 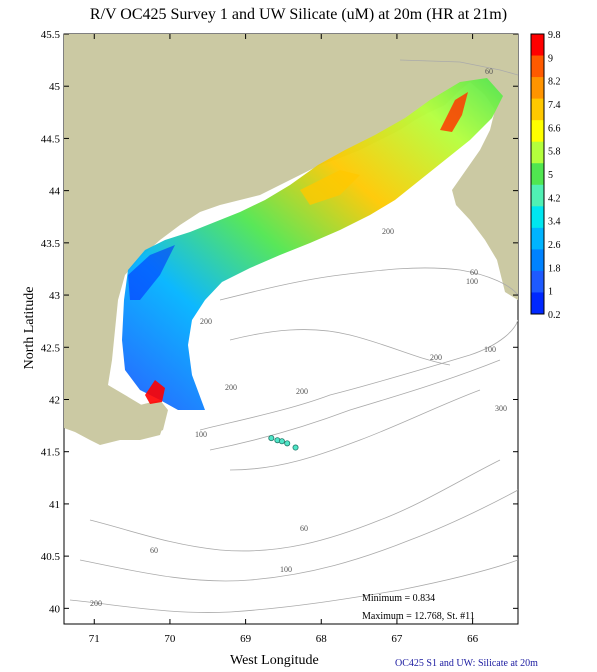 I want to click on colorbar-label: 1.8, so click(x=554, y=268).